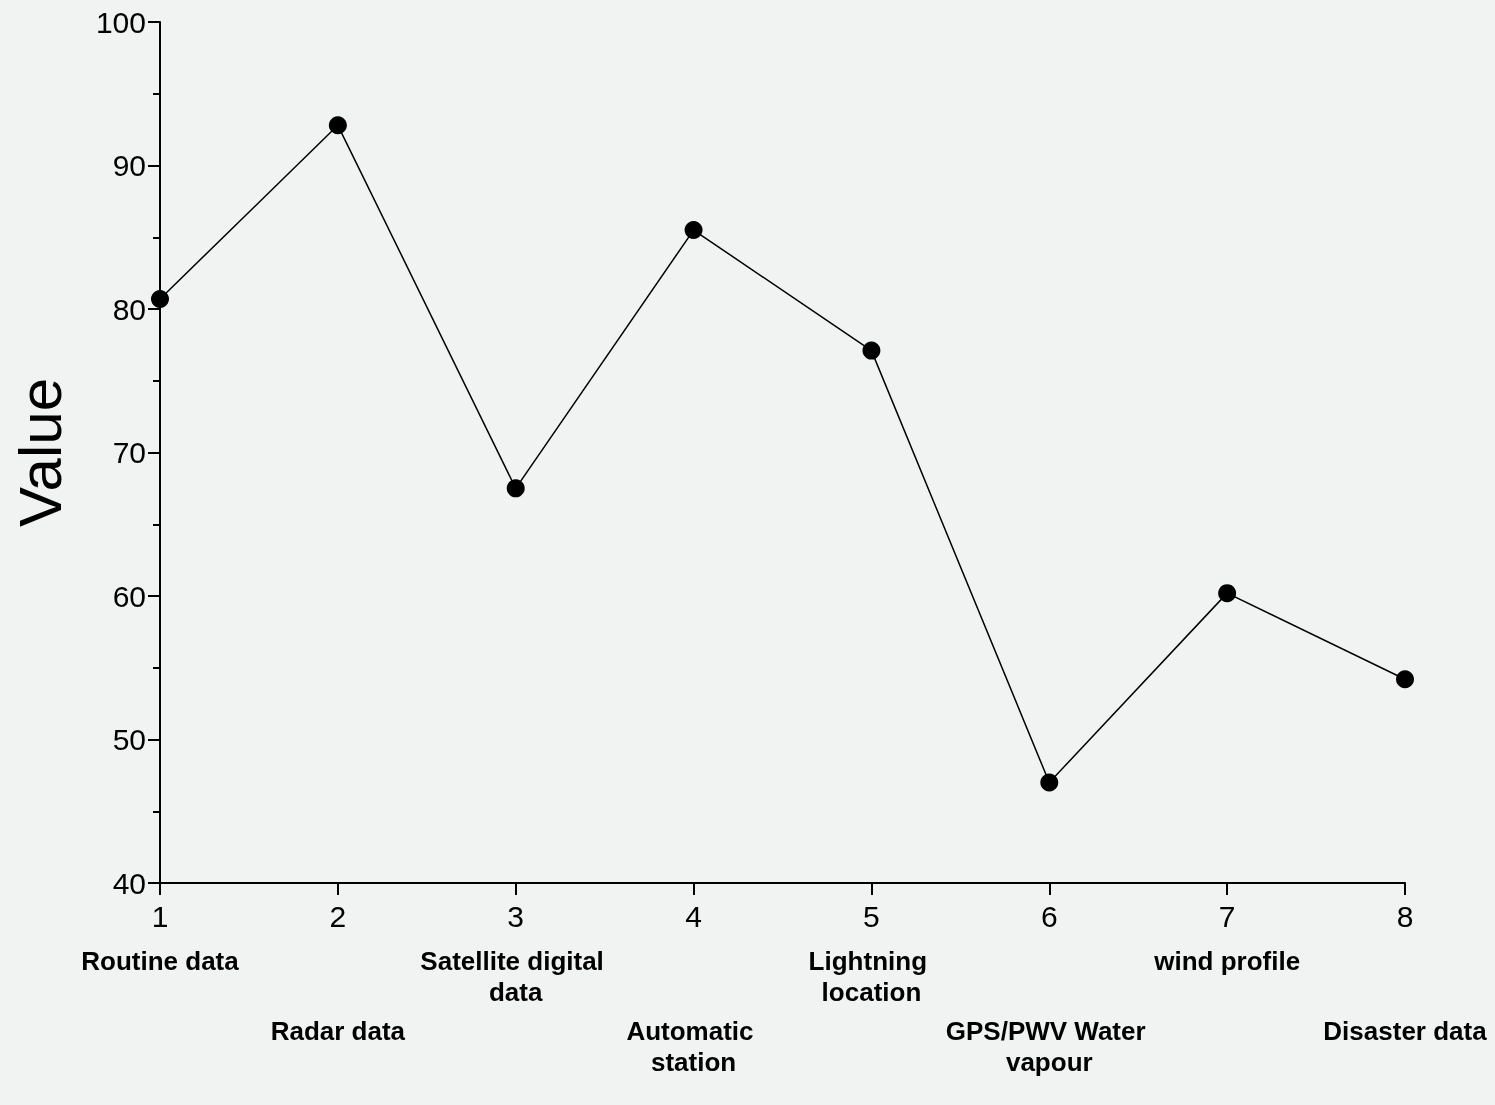 The width and height of the screenshot is (1495, 1105). I want to click on text: Lightning location, so click(871, 976).